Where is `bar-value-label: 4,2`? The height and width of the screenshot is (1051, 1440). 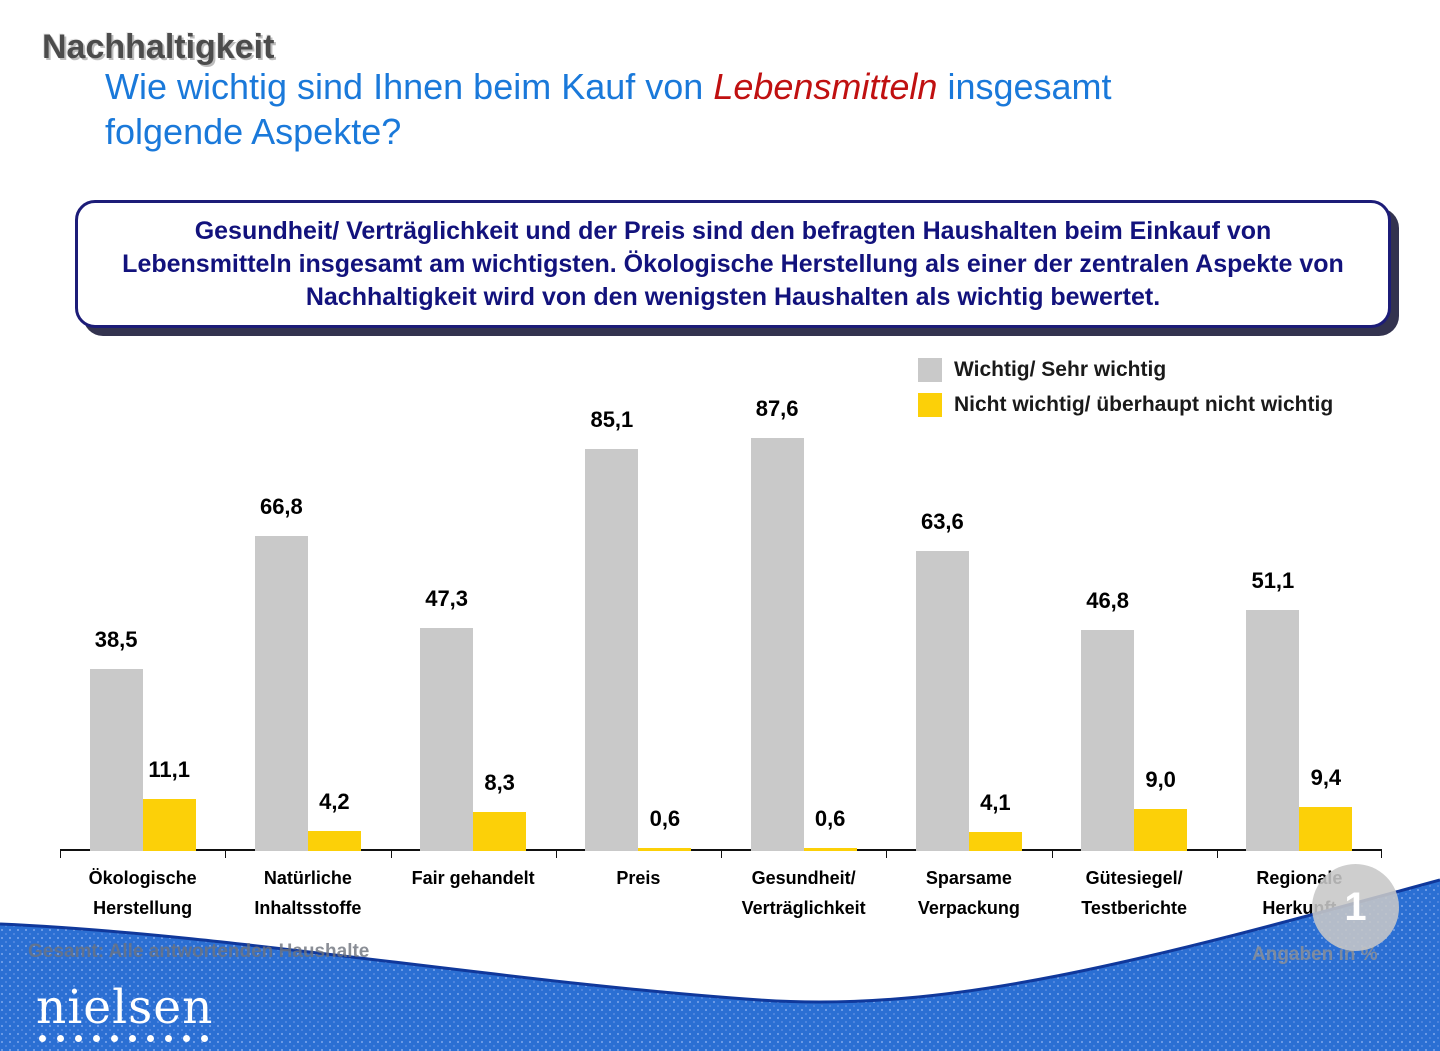
bar-value-label: 4,2 is located at coordinates (334, 802).